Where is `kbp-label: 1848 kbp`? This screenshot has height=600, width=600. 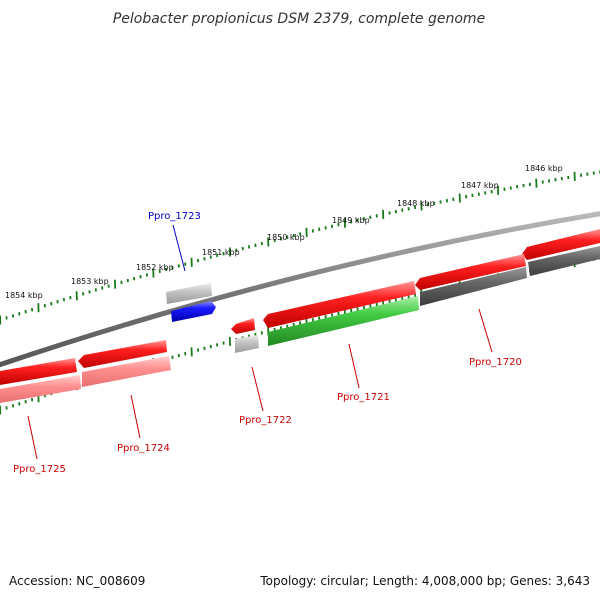 kbp-label: 1848 kbp is located at coordinates (416, 203).